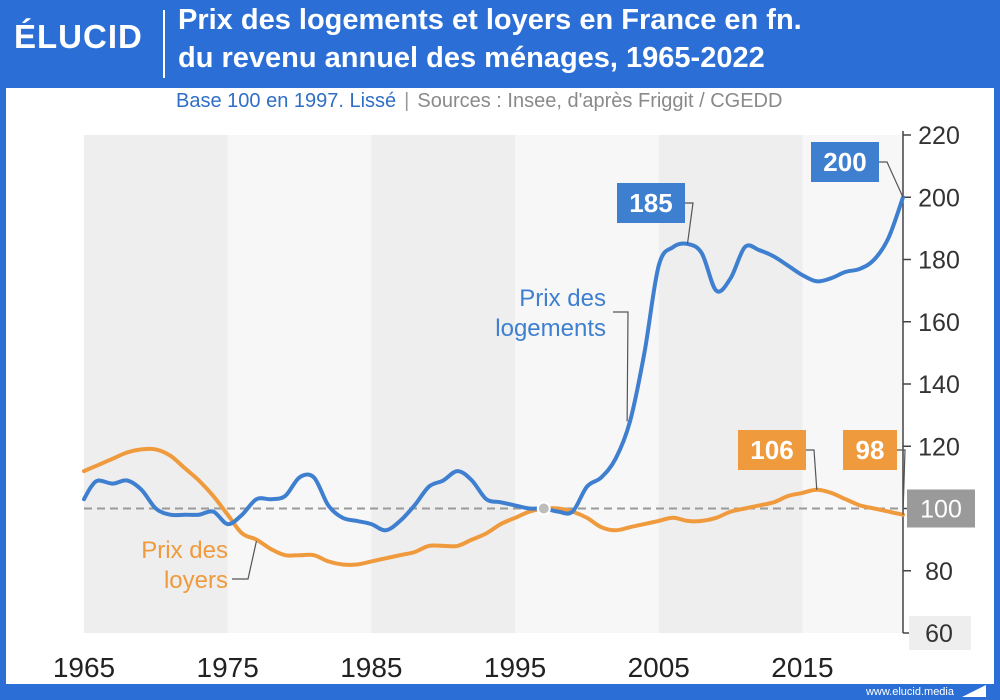 The image size is (1000, 700). Describe the element at coordinates (562, 298) in the screenshot. I see `series-label-prix-logements-line-1: Prix des` at that location.